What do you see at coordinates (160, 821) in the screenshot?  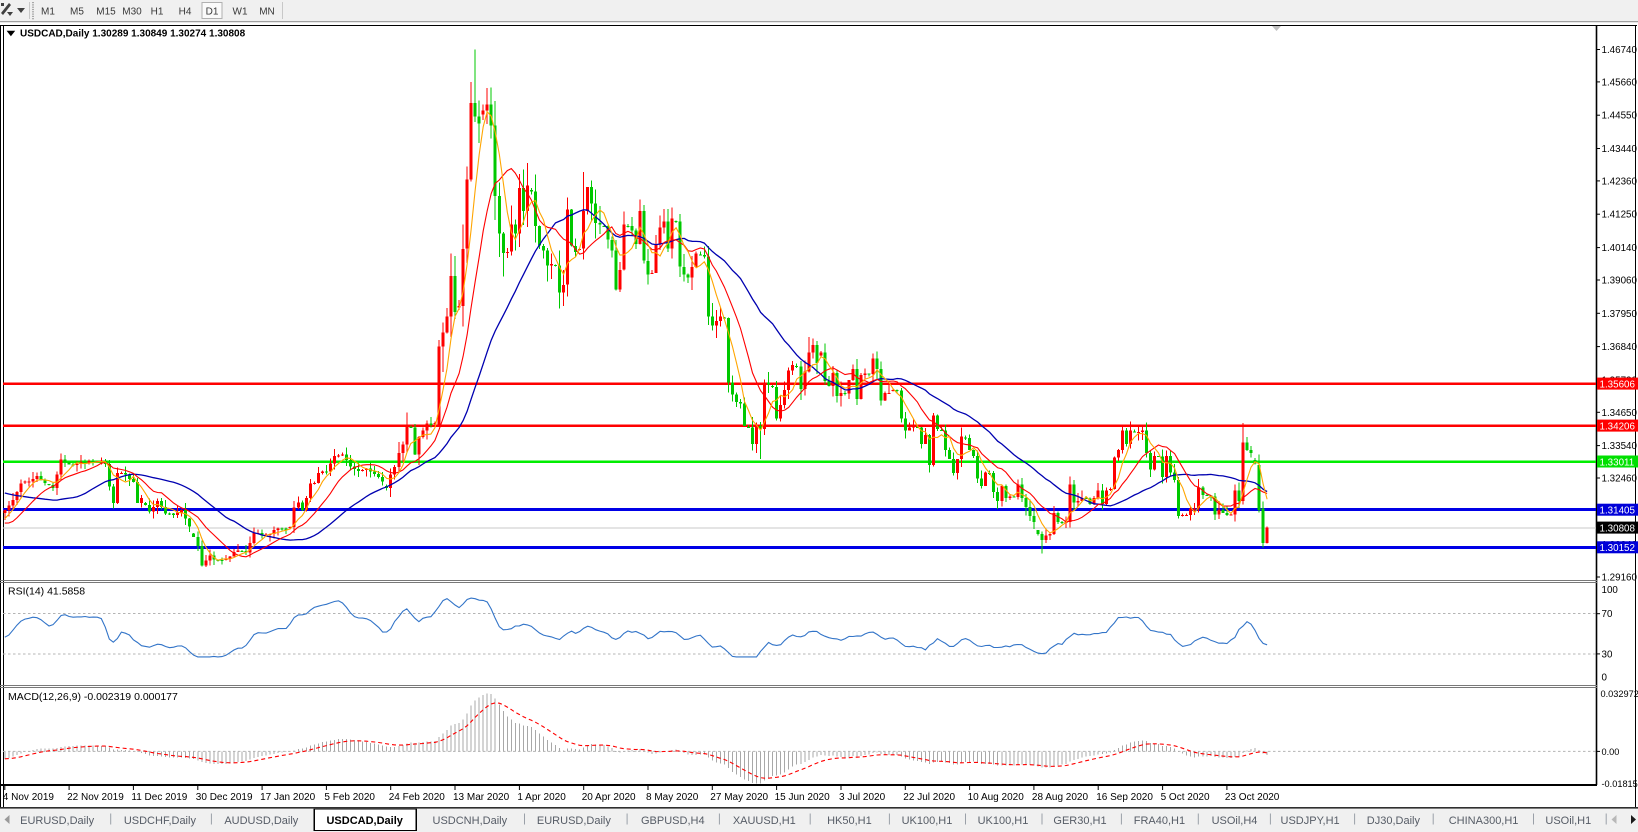 I see `svg-text: USDCHF,Daily` at bounding box center [160, 821].